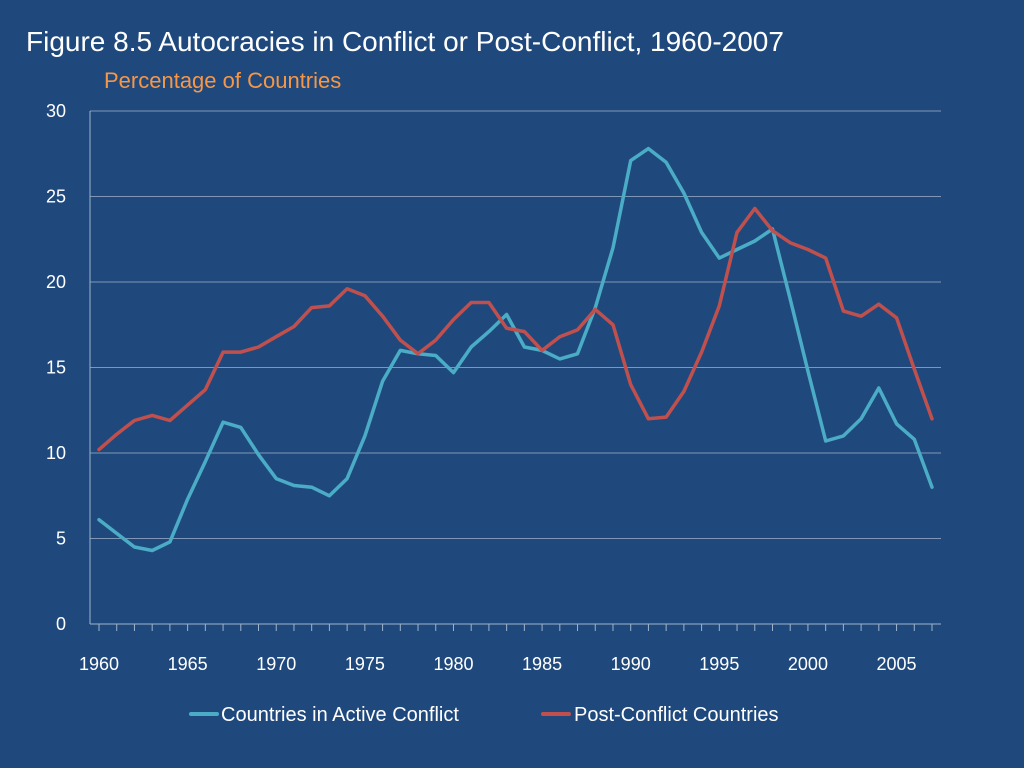 Image resolution: width=1024 pixels, height=768 pixels. I want to click on x-tick-label: 2000, so click(808, 664).